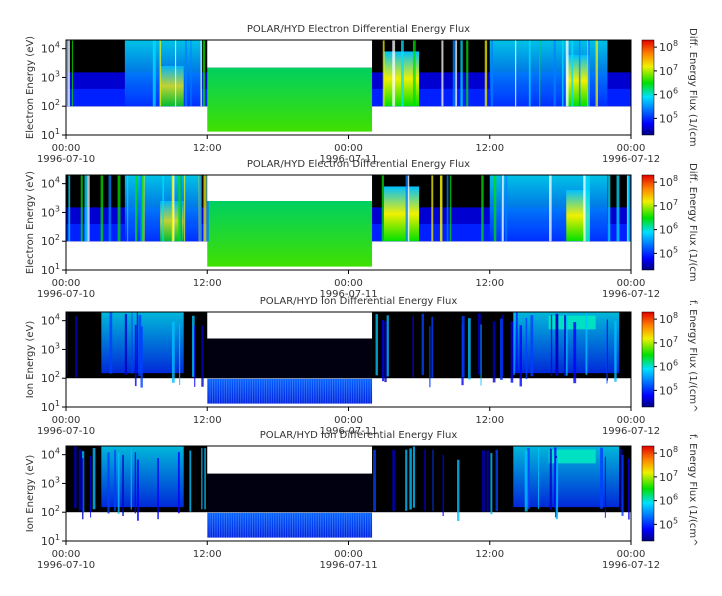  What do you see at coordinates (50, 320) in the screenshot?
I see `y-tick-label: 10⁴` at bounding box center [50, 320].